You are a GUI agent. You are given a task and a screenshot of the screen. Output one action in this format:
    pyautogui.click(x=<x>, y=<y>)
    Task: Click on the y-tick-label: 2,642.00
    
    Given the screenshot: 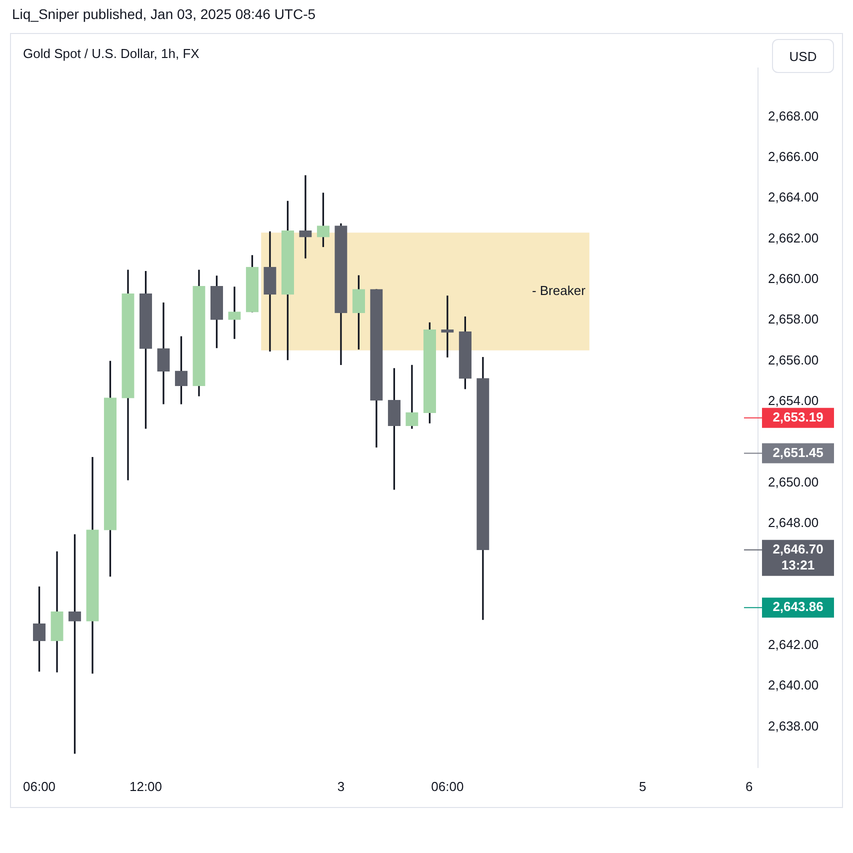 What is the action you would take?
    pyautogui.click(x=793, y=644)
    